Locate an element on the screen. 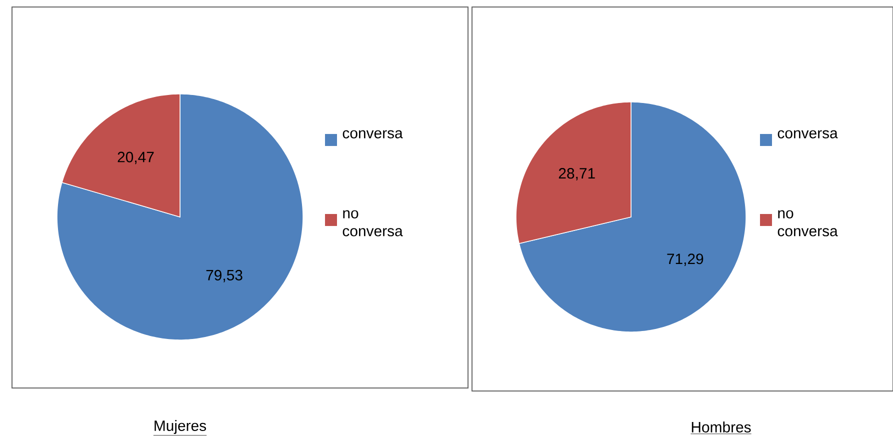 The height and width of the screenshot is (444, 893). data-label: 20,47 is located at coordinates (136, 158).